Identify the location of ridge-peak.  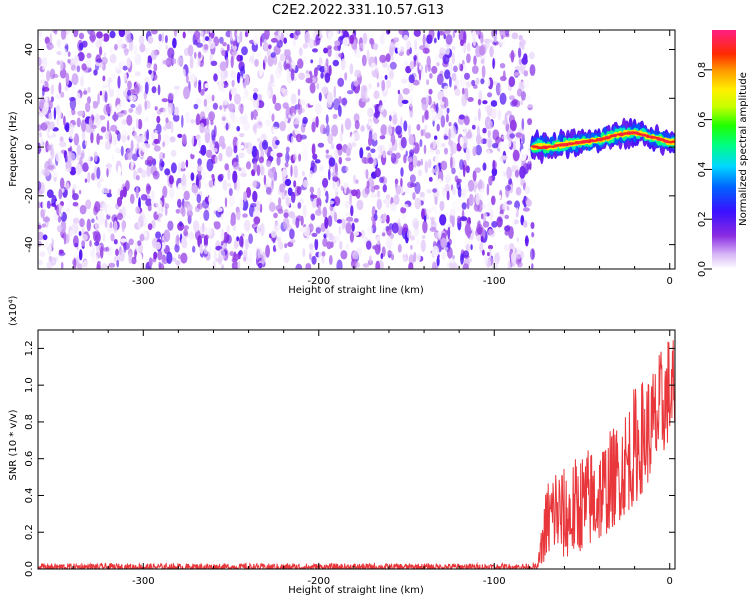
(570, 144).